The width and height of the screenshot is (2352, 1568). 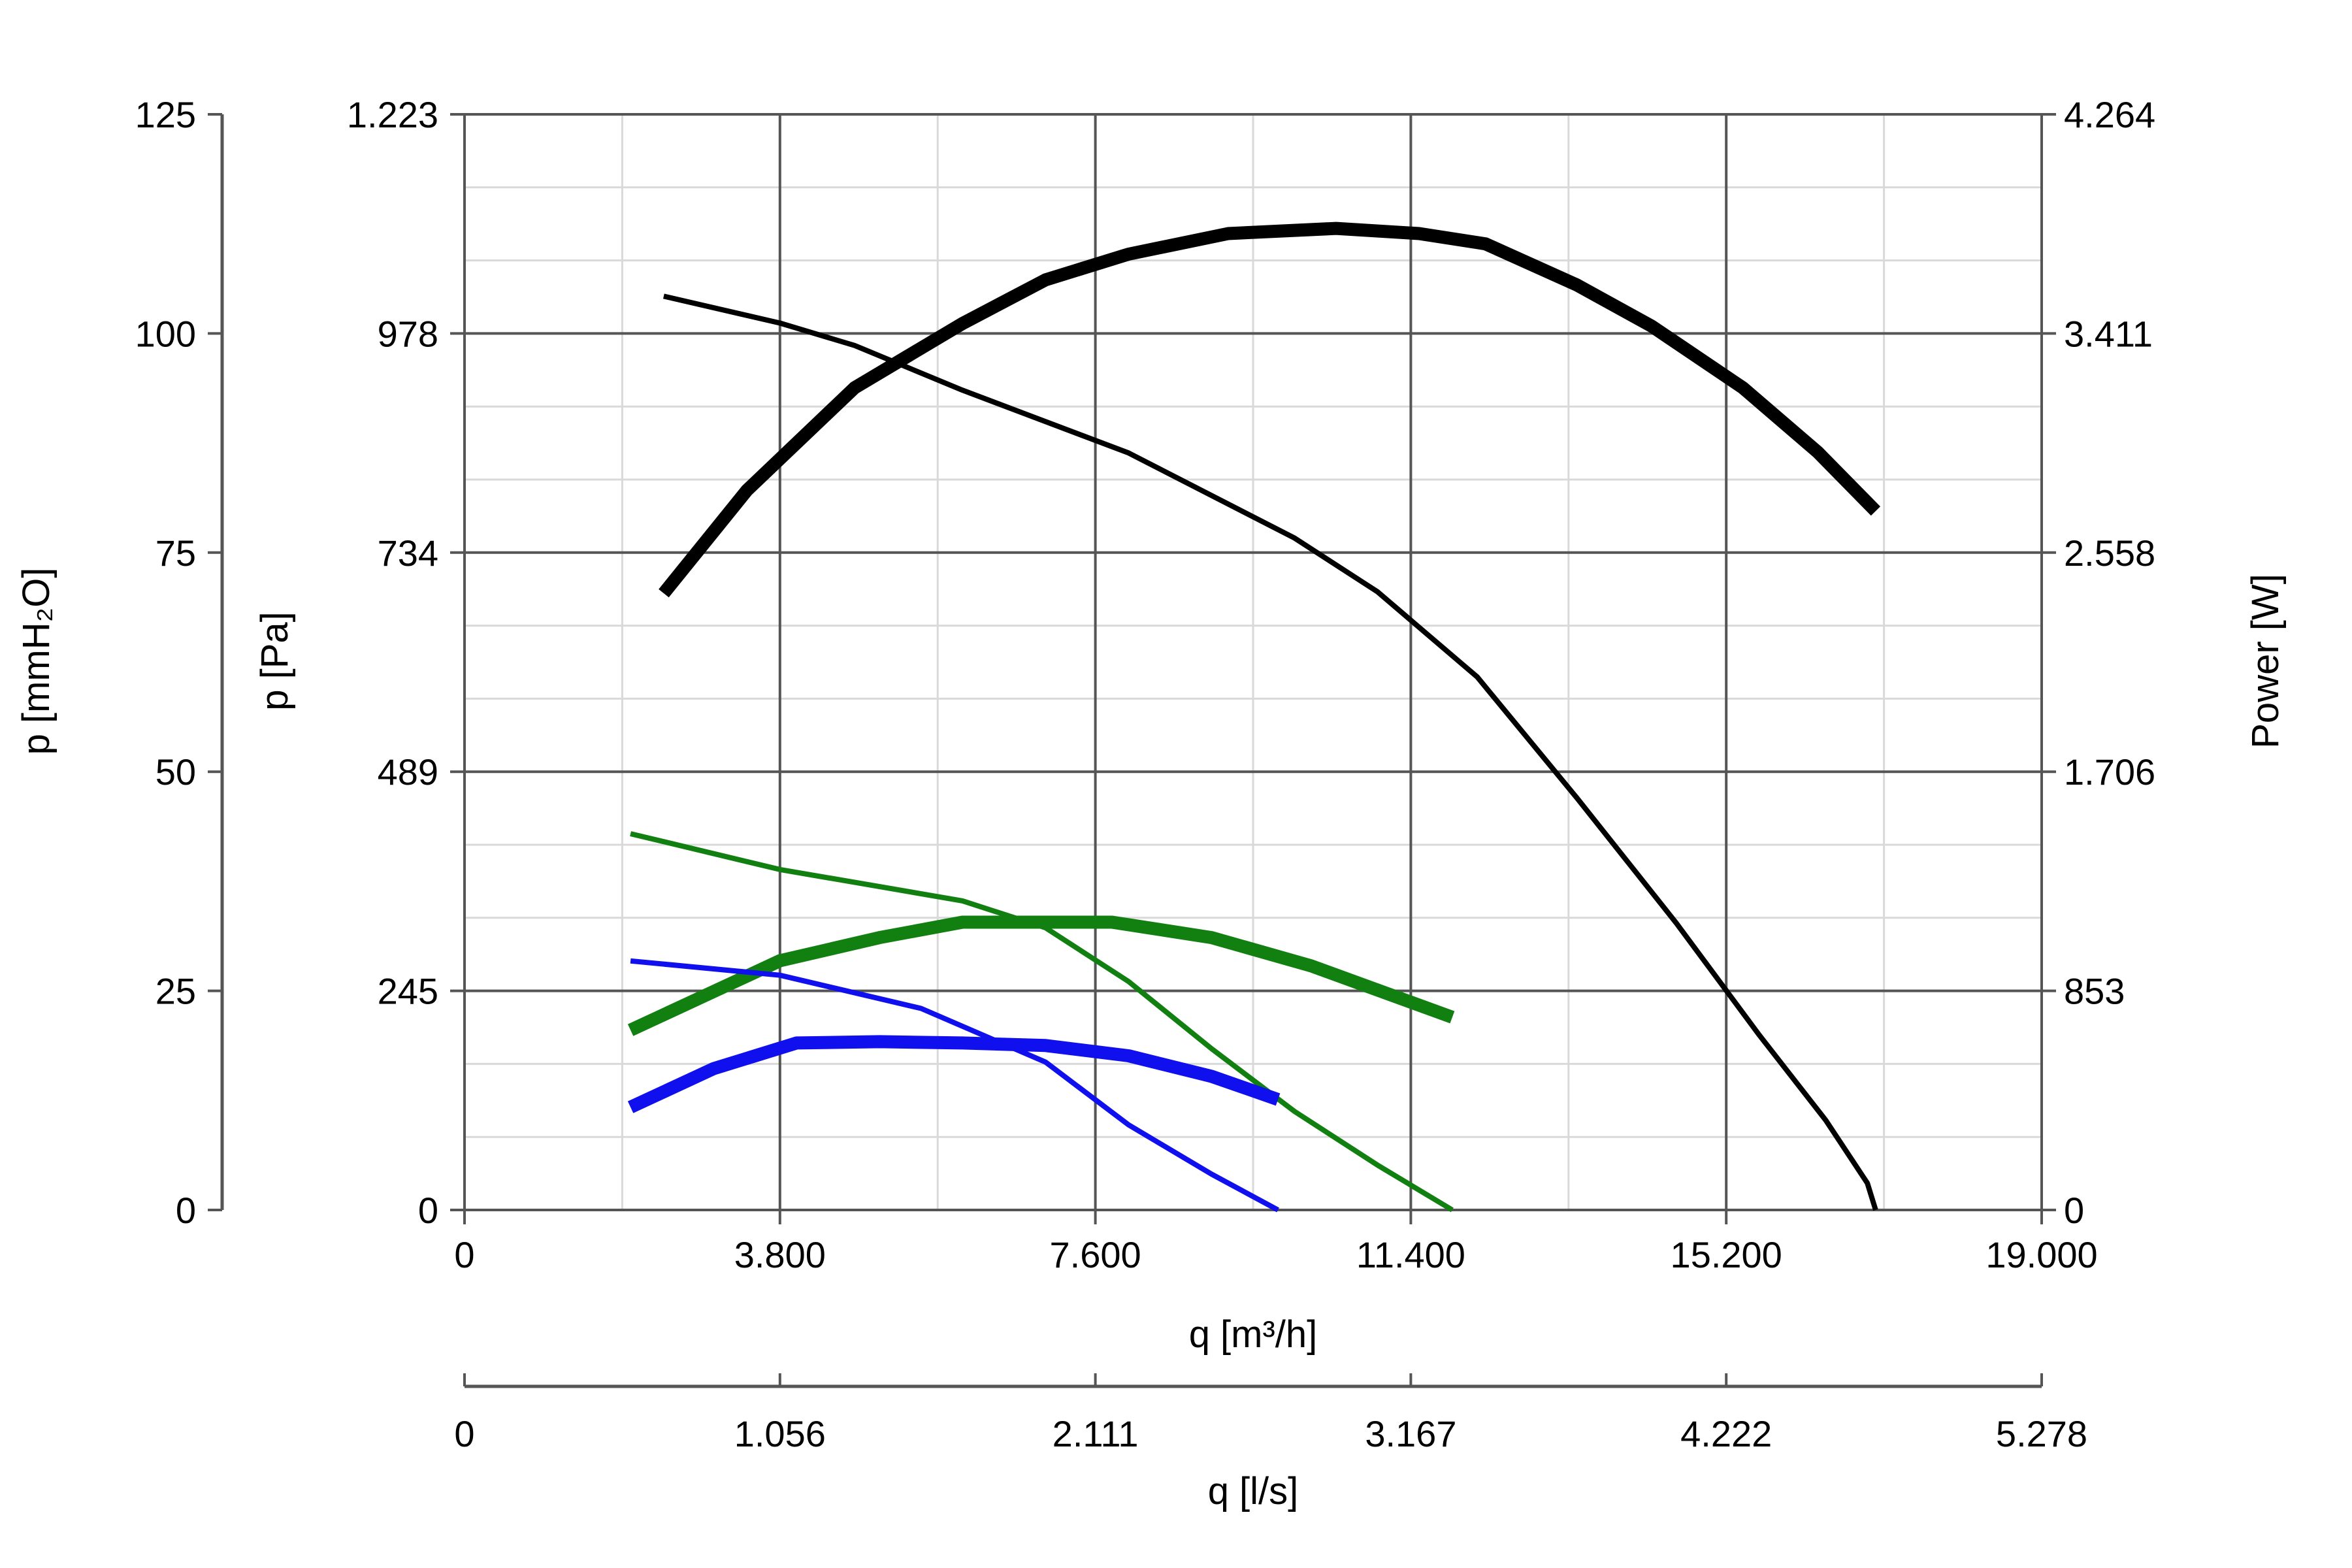 I want to click on x-axis-title: q [m³/h], so click(x=1253, y=1334).